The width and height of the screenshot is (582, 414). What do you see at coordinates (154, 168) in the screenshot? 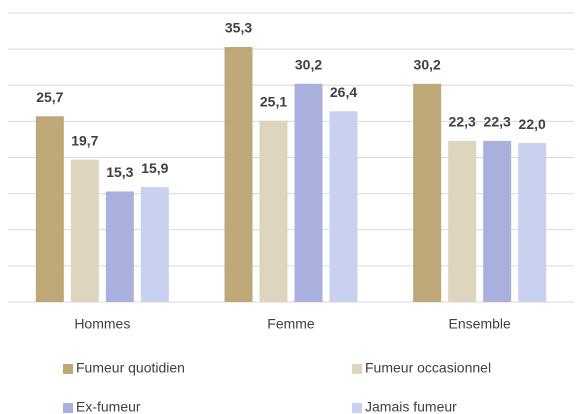
I see `data-label: 15,9` at bounding box center [154, 168].